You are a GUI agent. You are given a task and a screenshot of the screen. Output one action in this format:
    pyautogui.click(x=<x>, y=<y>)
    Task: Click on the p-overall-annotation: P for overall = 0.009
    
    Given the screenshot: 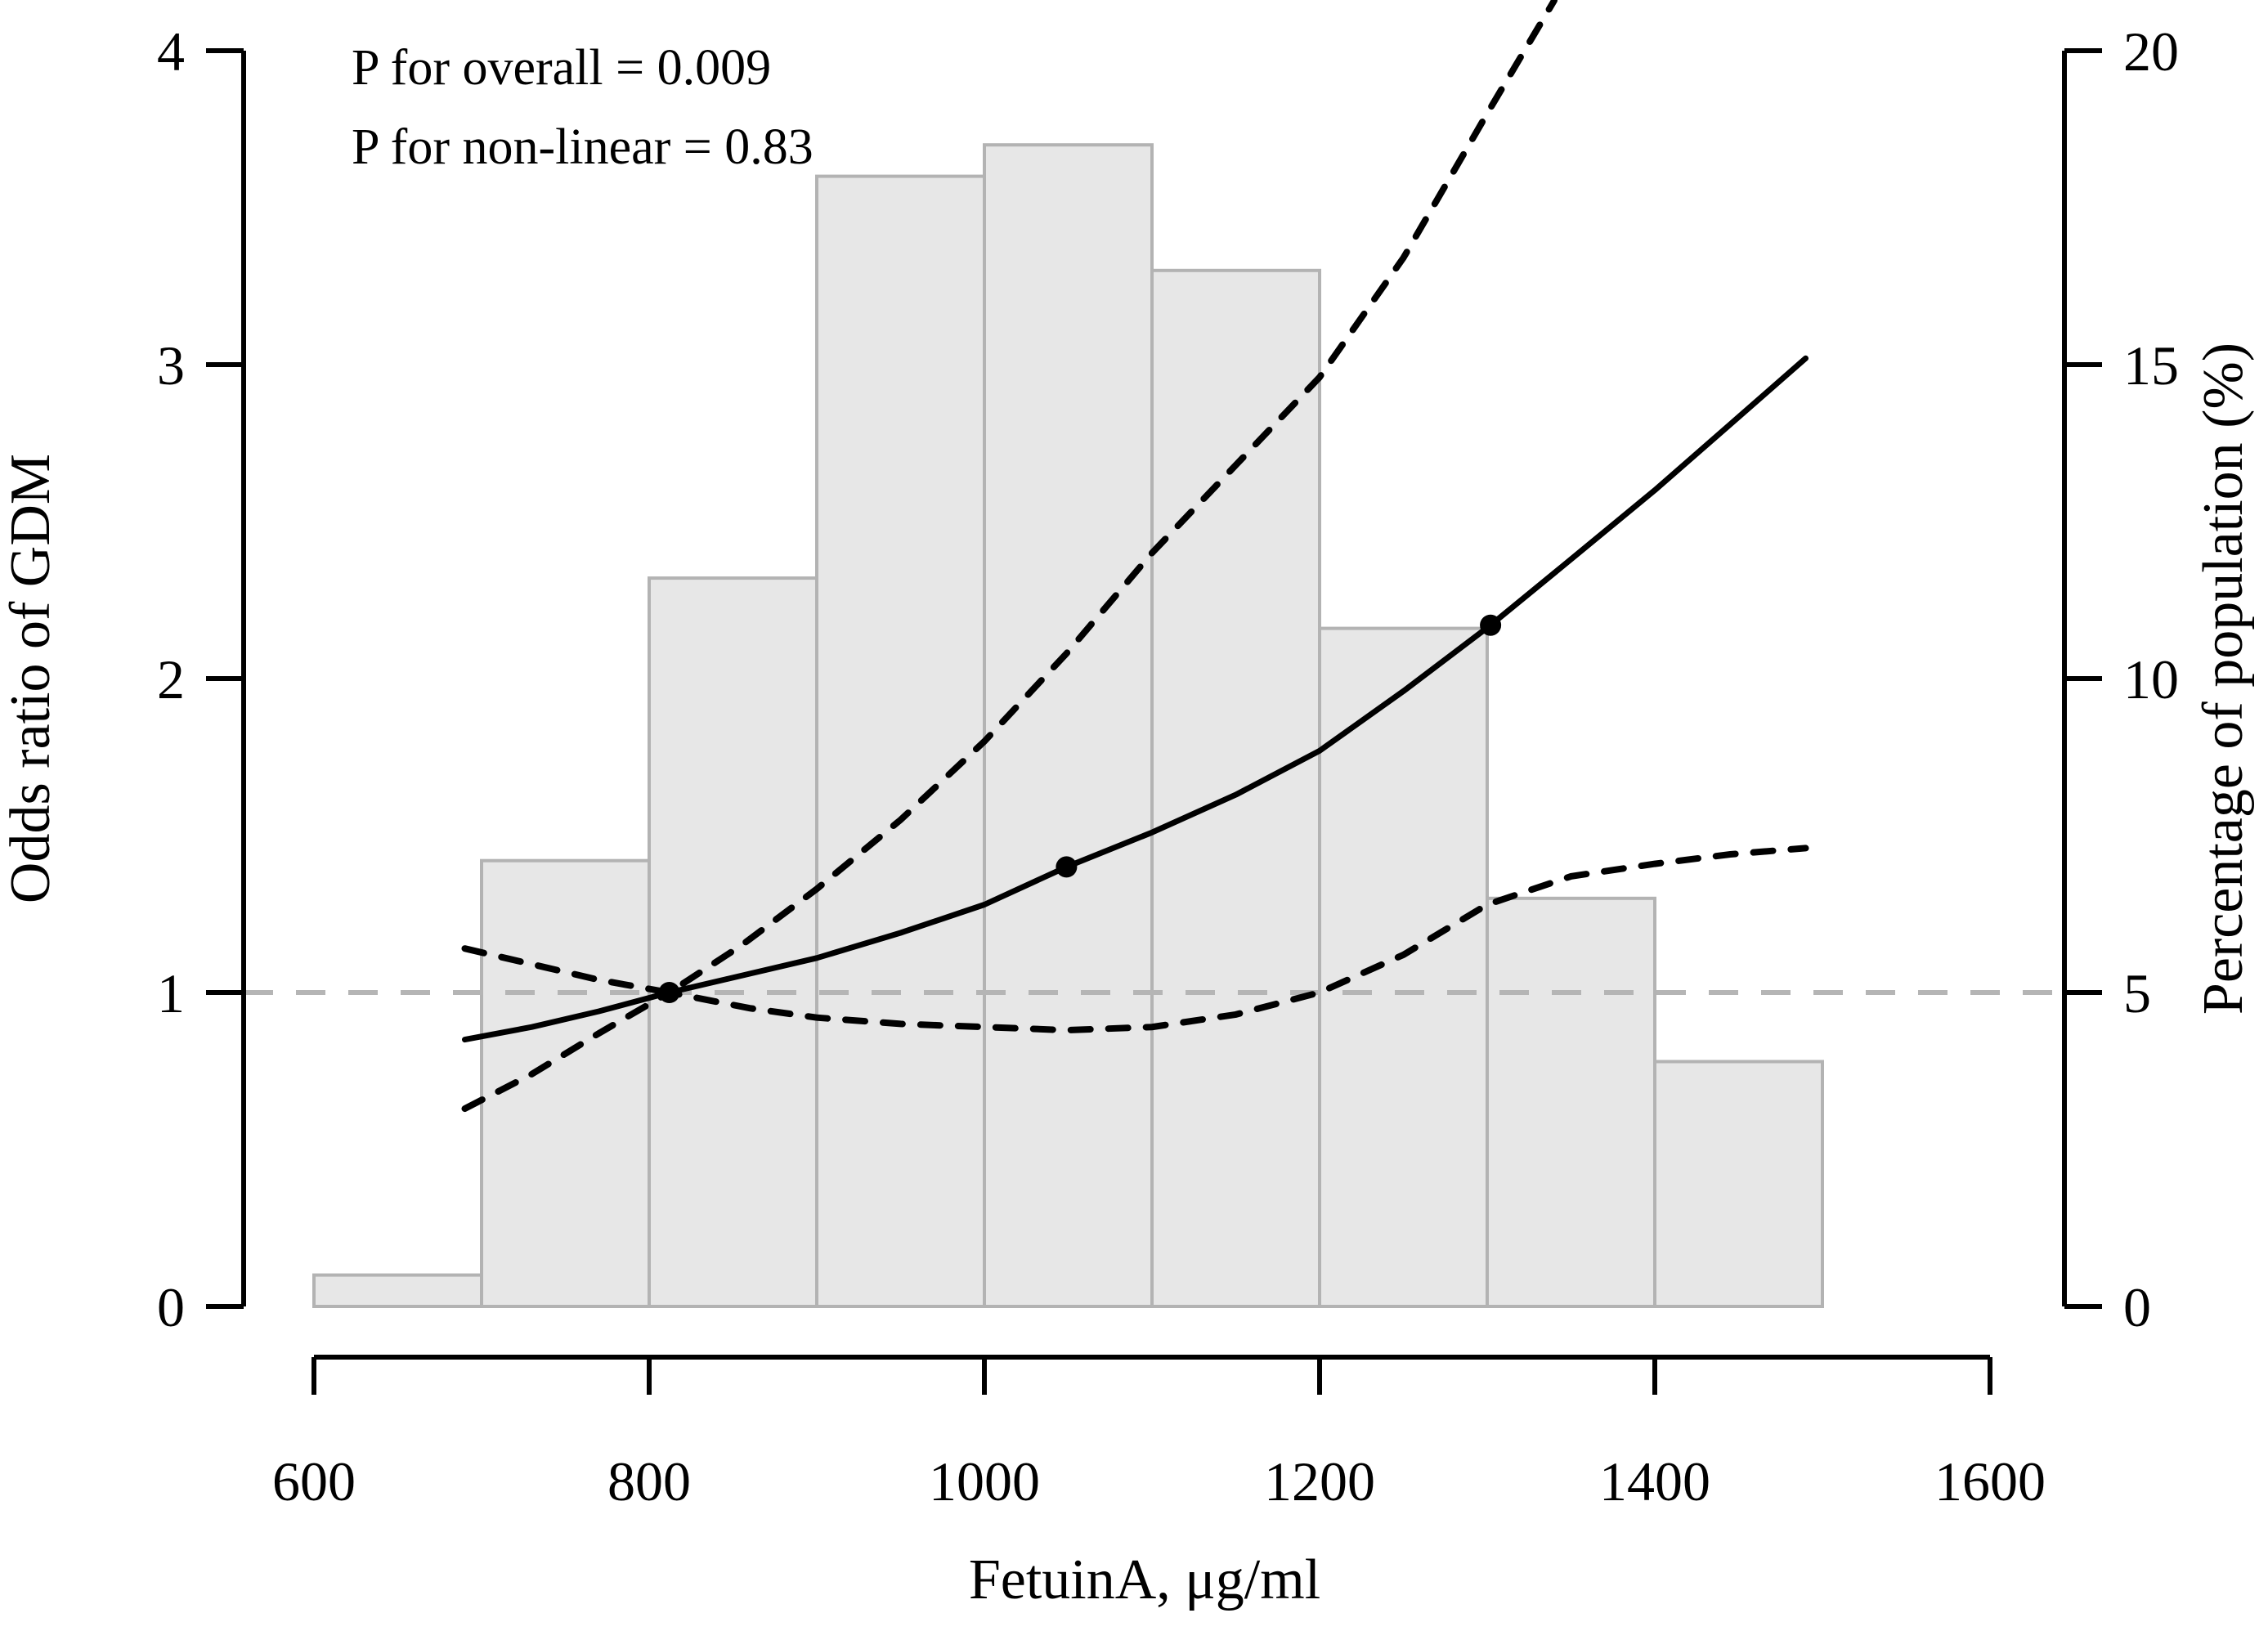 What is the action you would take?
    pyautogui.click(x=561, y=68)
    